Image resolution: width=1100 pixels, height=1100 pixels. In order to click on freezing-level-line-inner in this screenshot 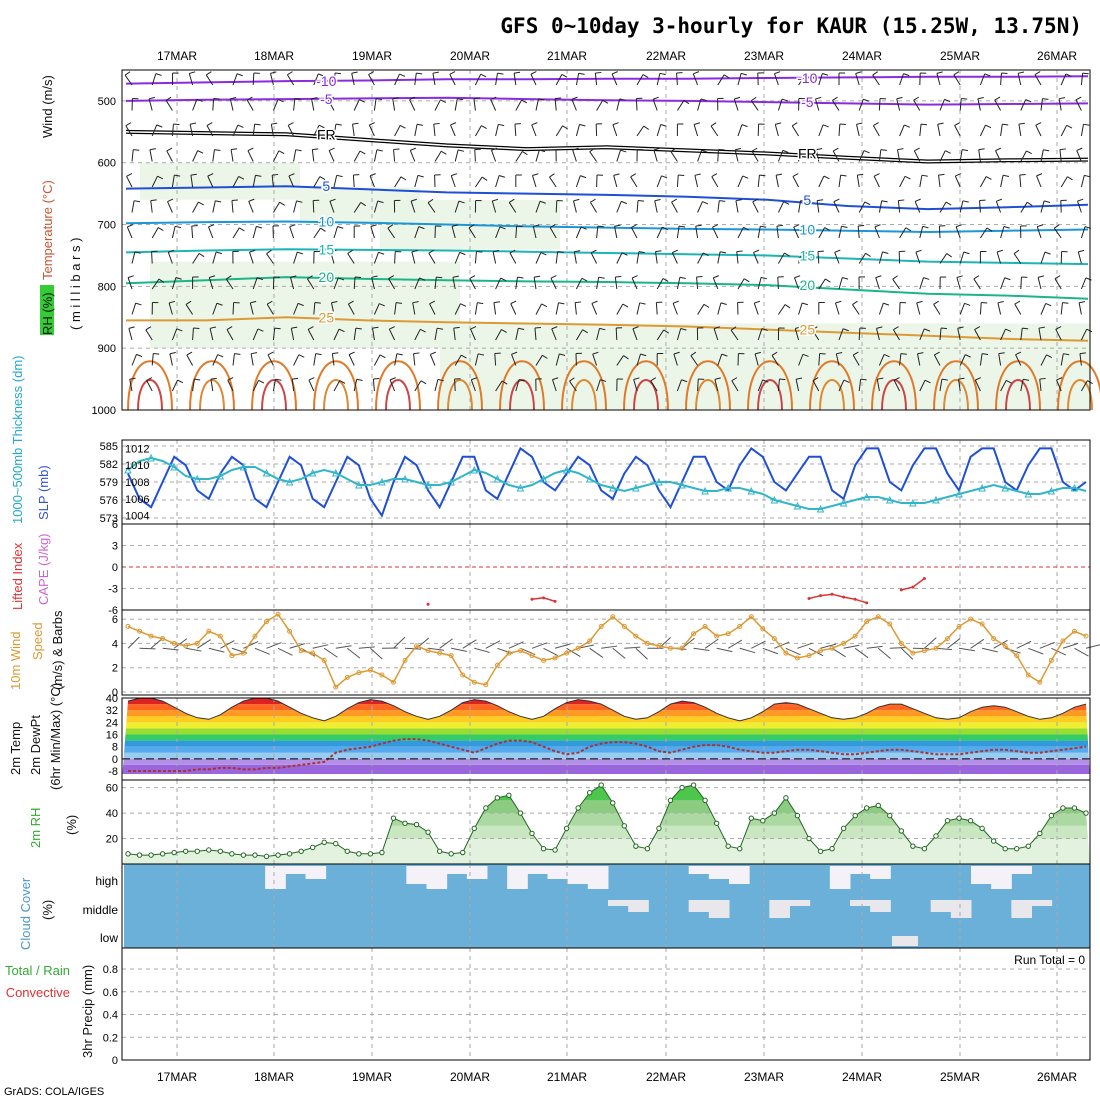, I will do `click(607, 147)`.